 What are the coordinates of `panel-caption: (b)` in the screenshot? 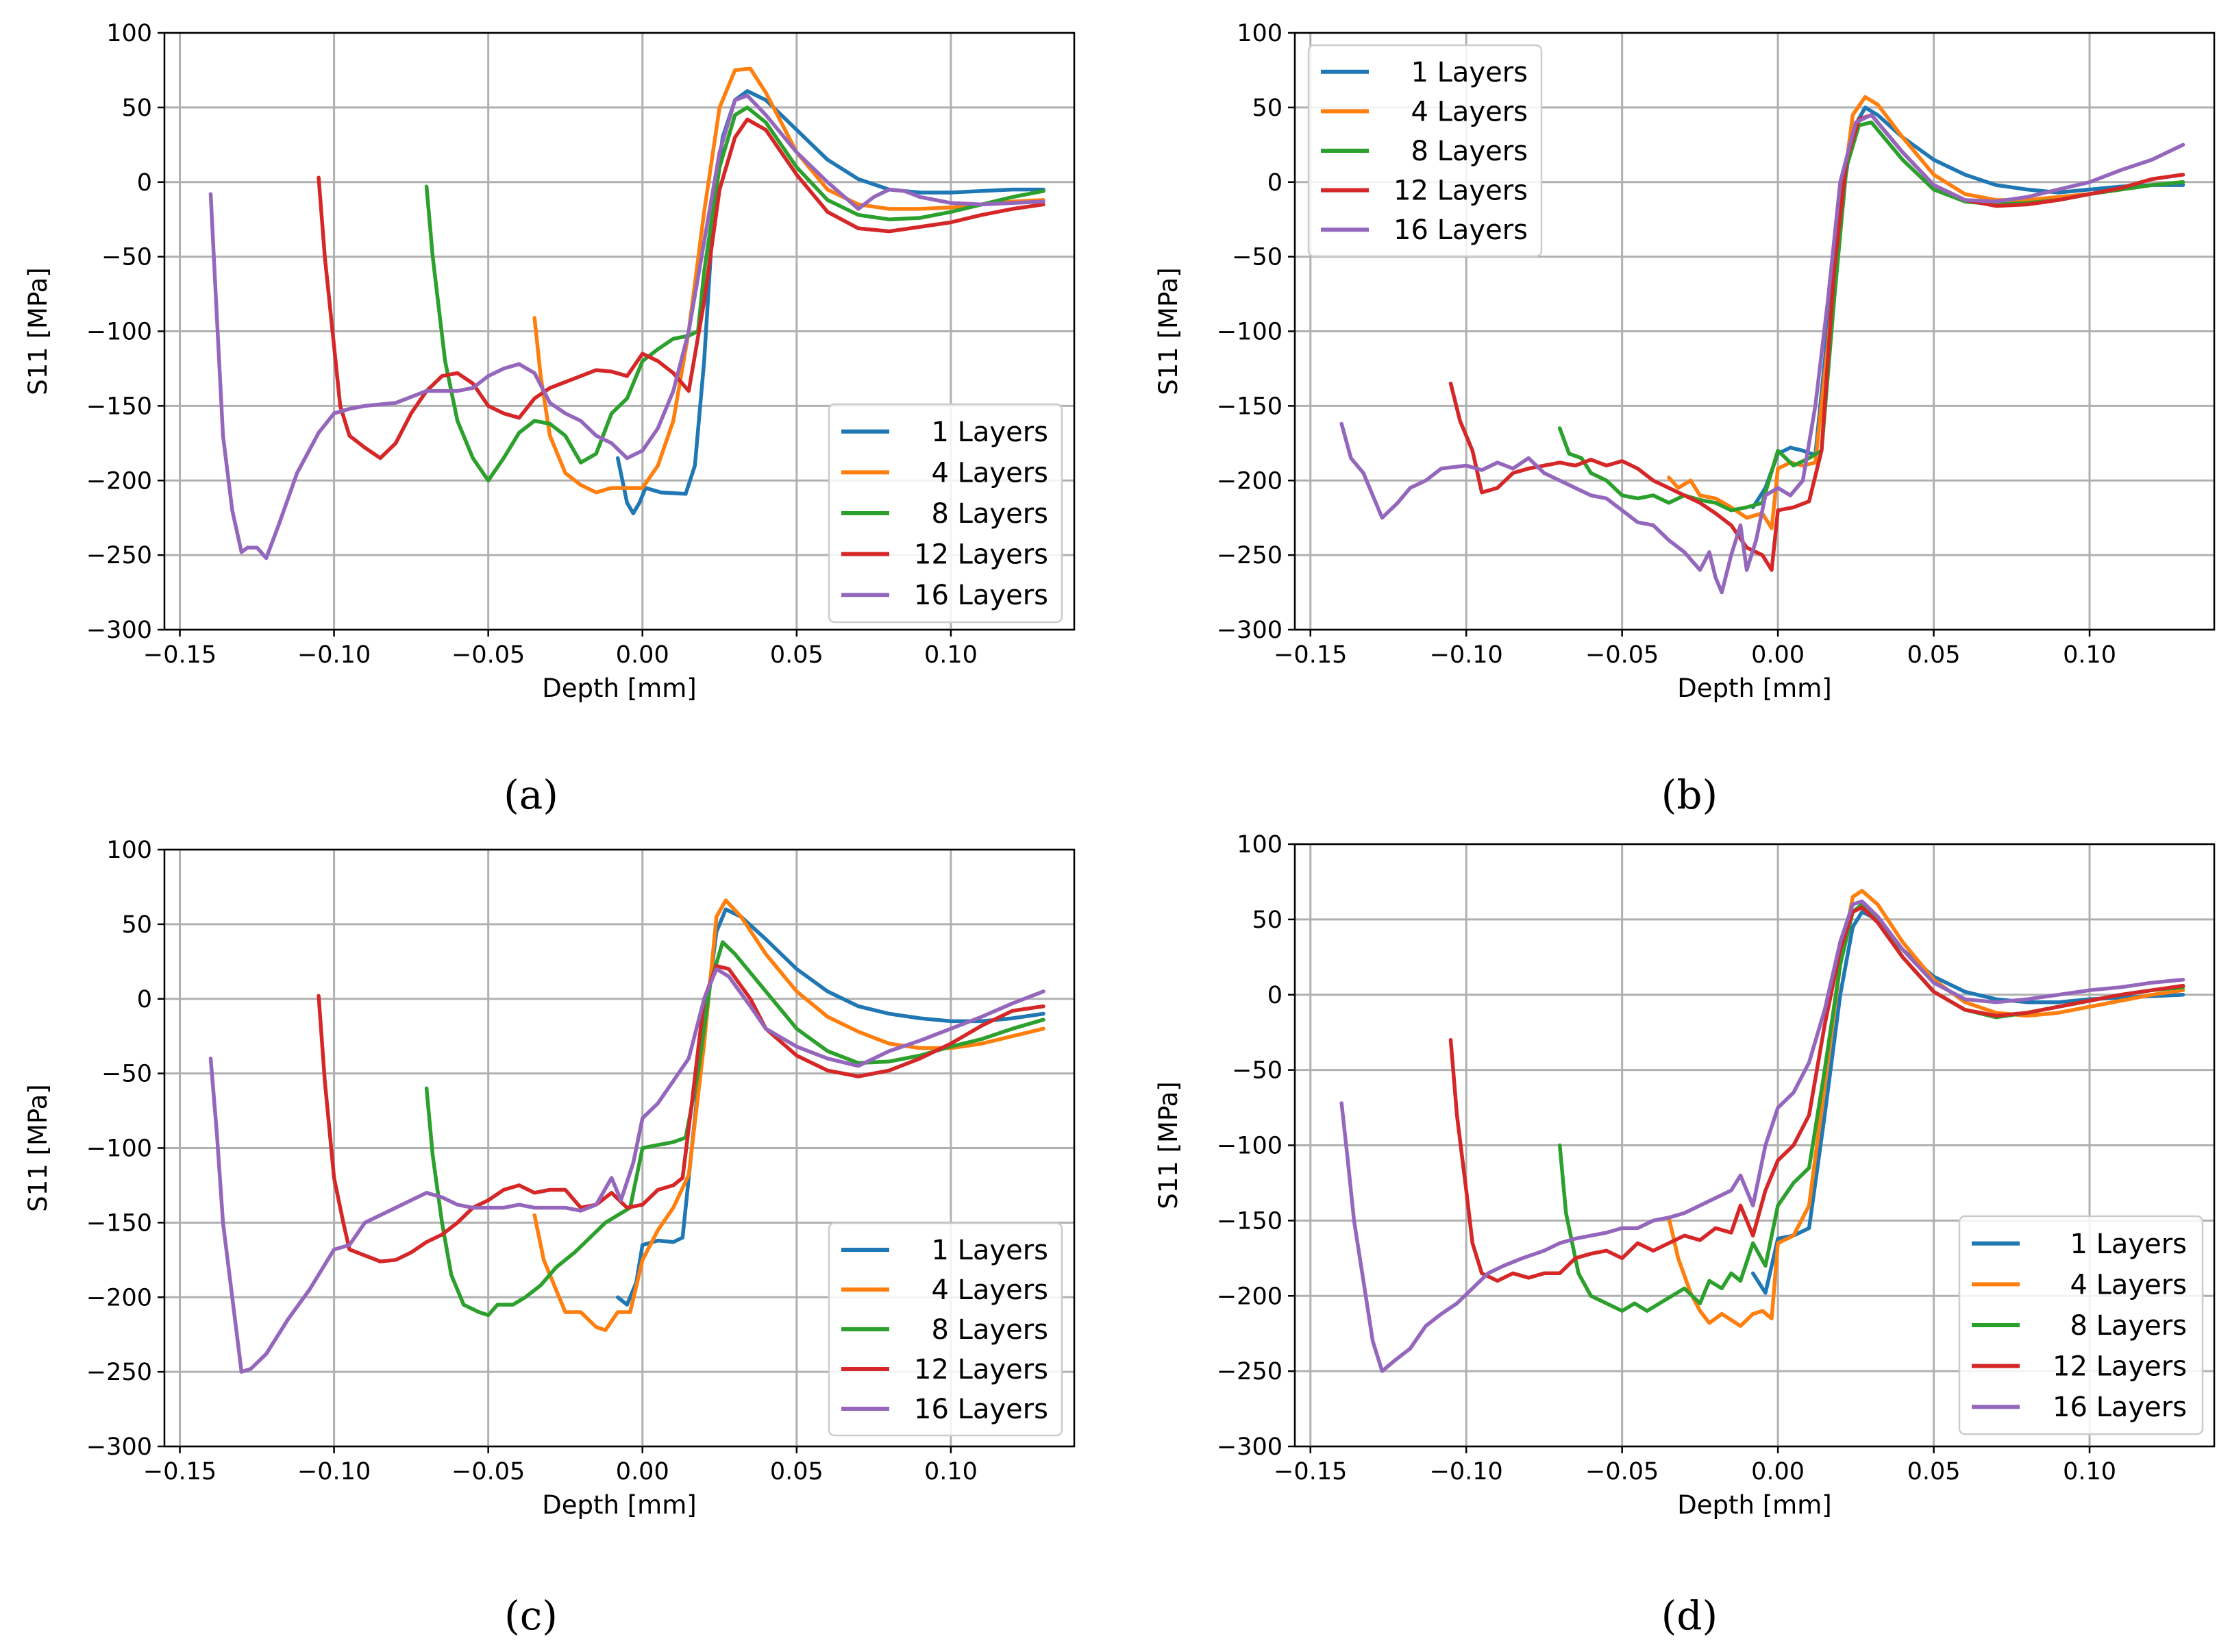 It's located at (1689, 795).